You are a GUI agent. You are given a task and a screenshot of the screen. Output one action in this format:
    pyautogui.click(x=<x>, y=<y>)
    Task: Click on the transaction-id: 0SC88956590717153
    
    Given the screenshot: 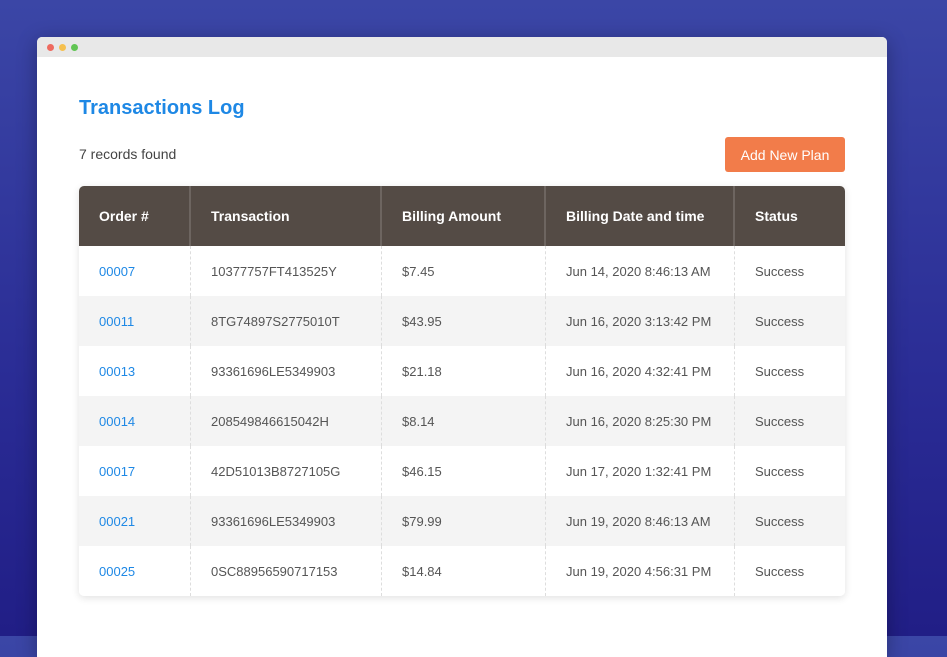 What is the action you would take?
    pyautogui.click(x=274, y=571)
    